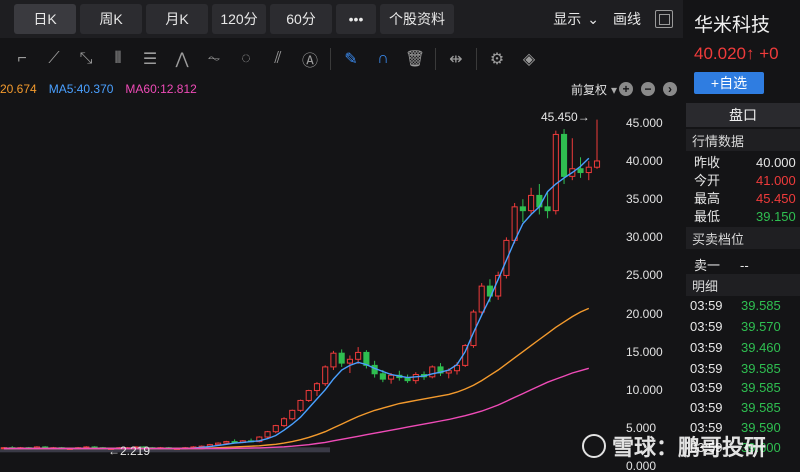 This screenshot has width=800, height=472. What do you see at coordinates (776, 162) in the screenshot?
I see `stat-value: 40.000` at bounding box center [776, 162].